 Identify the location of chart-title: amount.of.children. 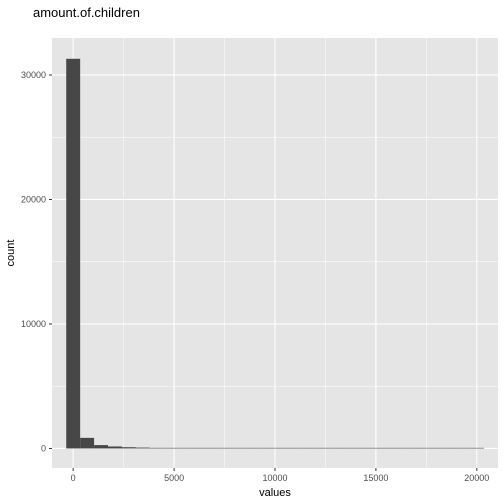
(86, 12).